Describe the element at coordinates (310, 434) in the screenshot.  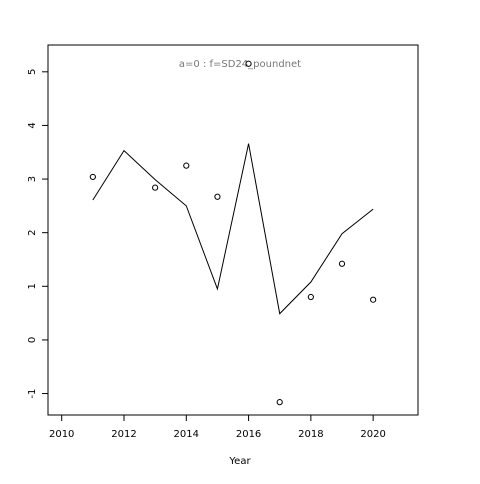
I see `x-tick-label: 2018` at that location.